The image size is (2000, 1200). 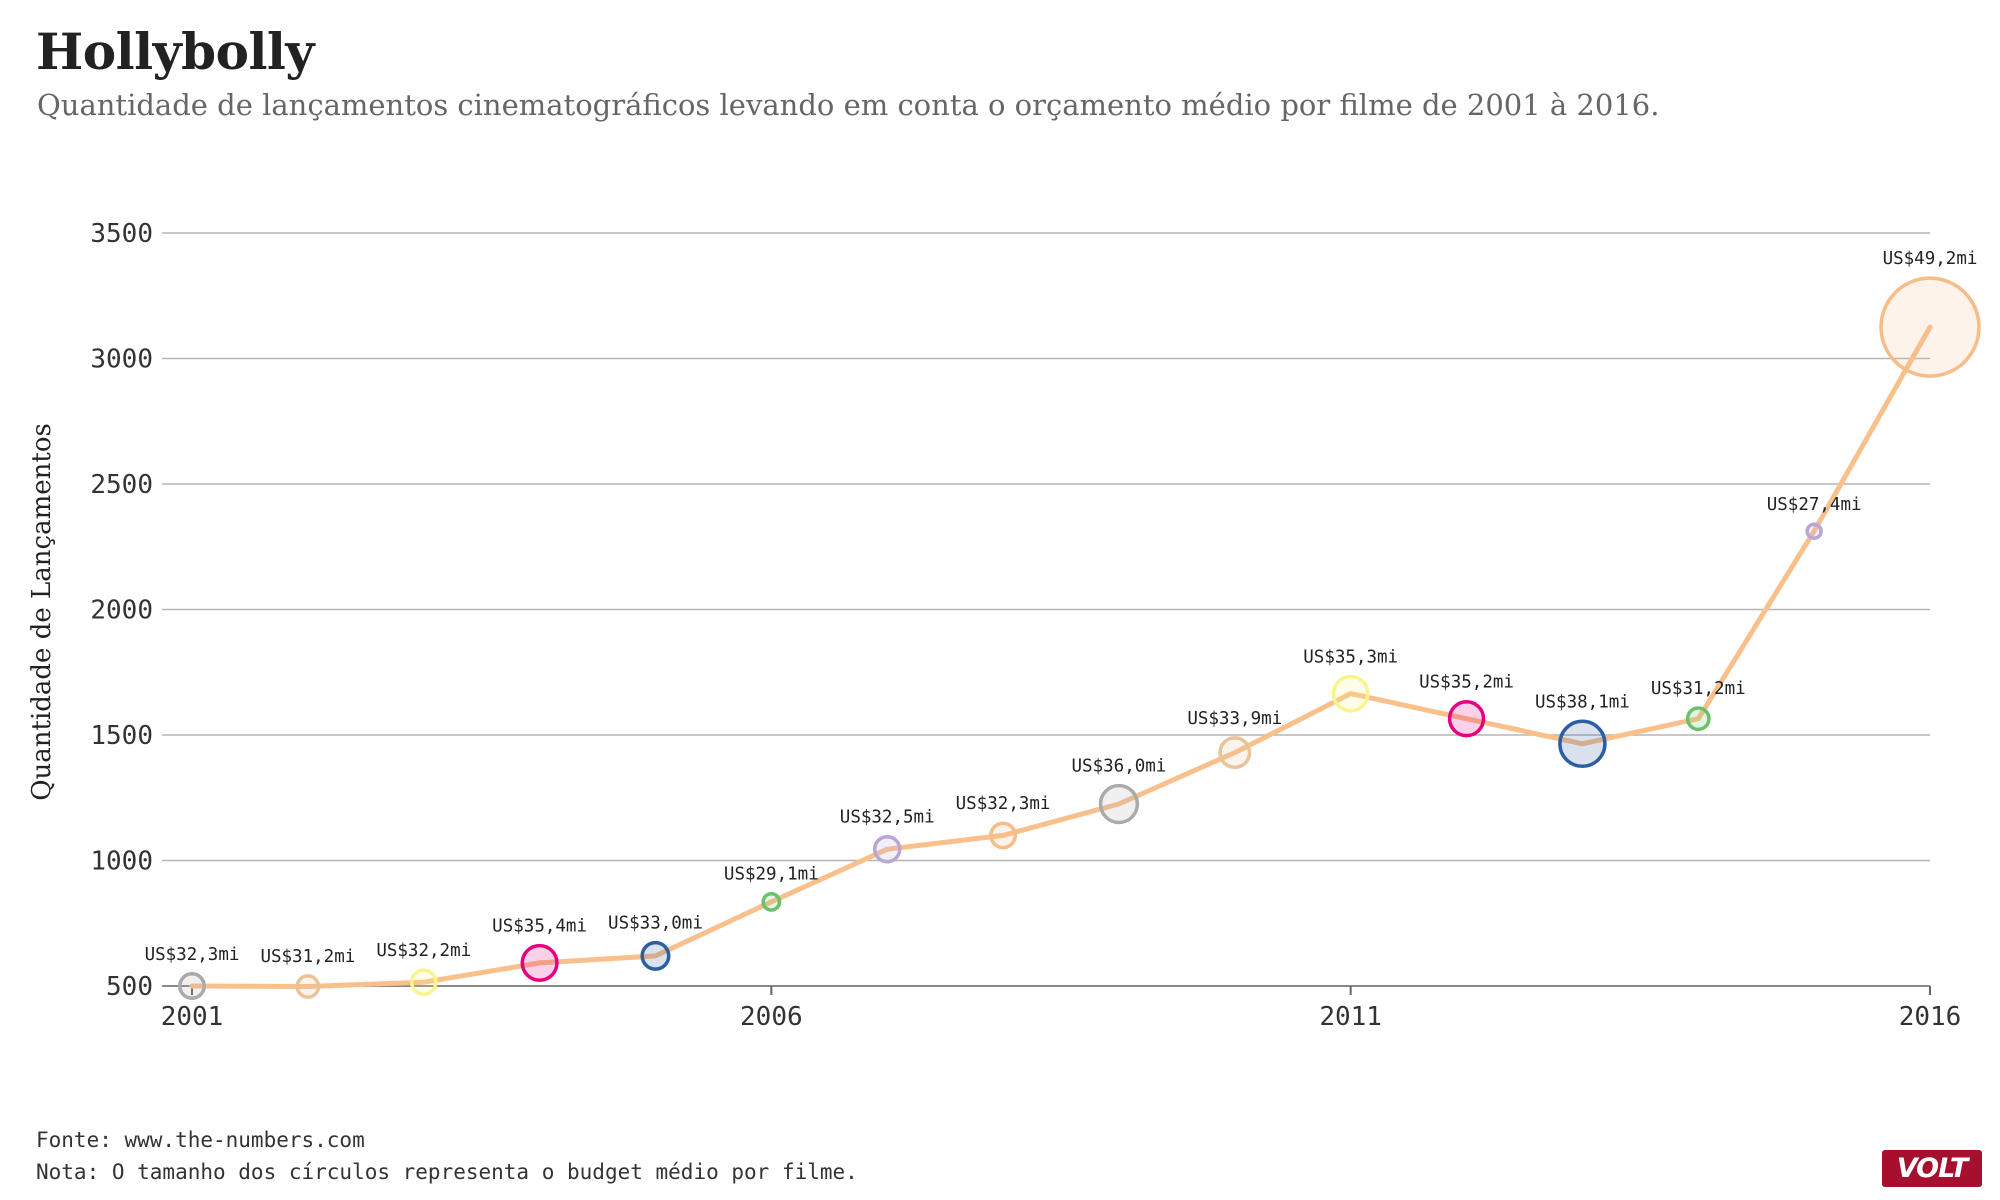 What do you see at coordinates (1814, 505) in the screenshot?
I see `data-label: US$27,4mi` at bounding box center [1814, 505].